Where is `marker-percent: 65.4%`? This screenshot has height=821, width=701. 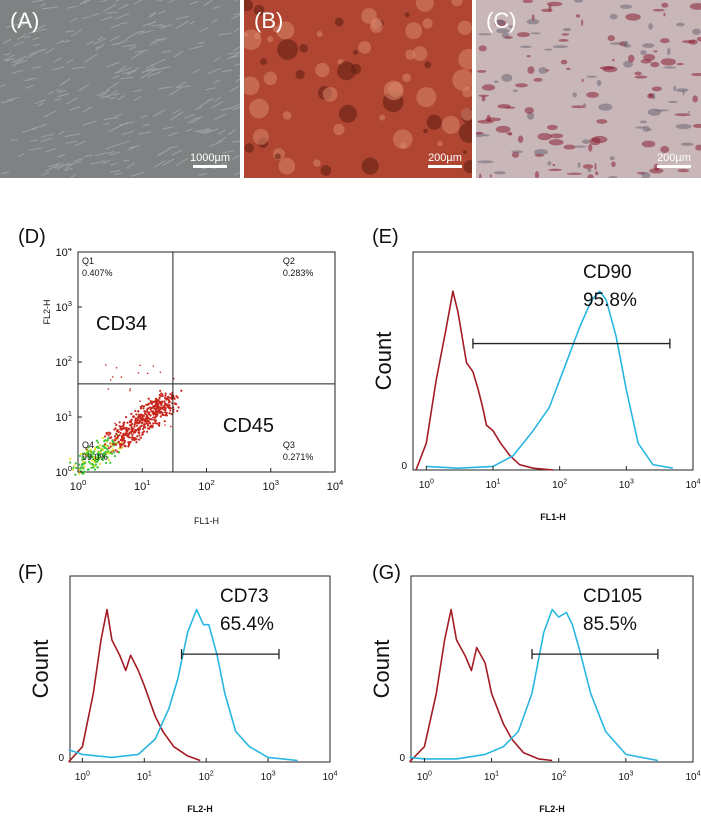 marker-percent: 65.4% is located at coordinates (247, 624).